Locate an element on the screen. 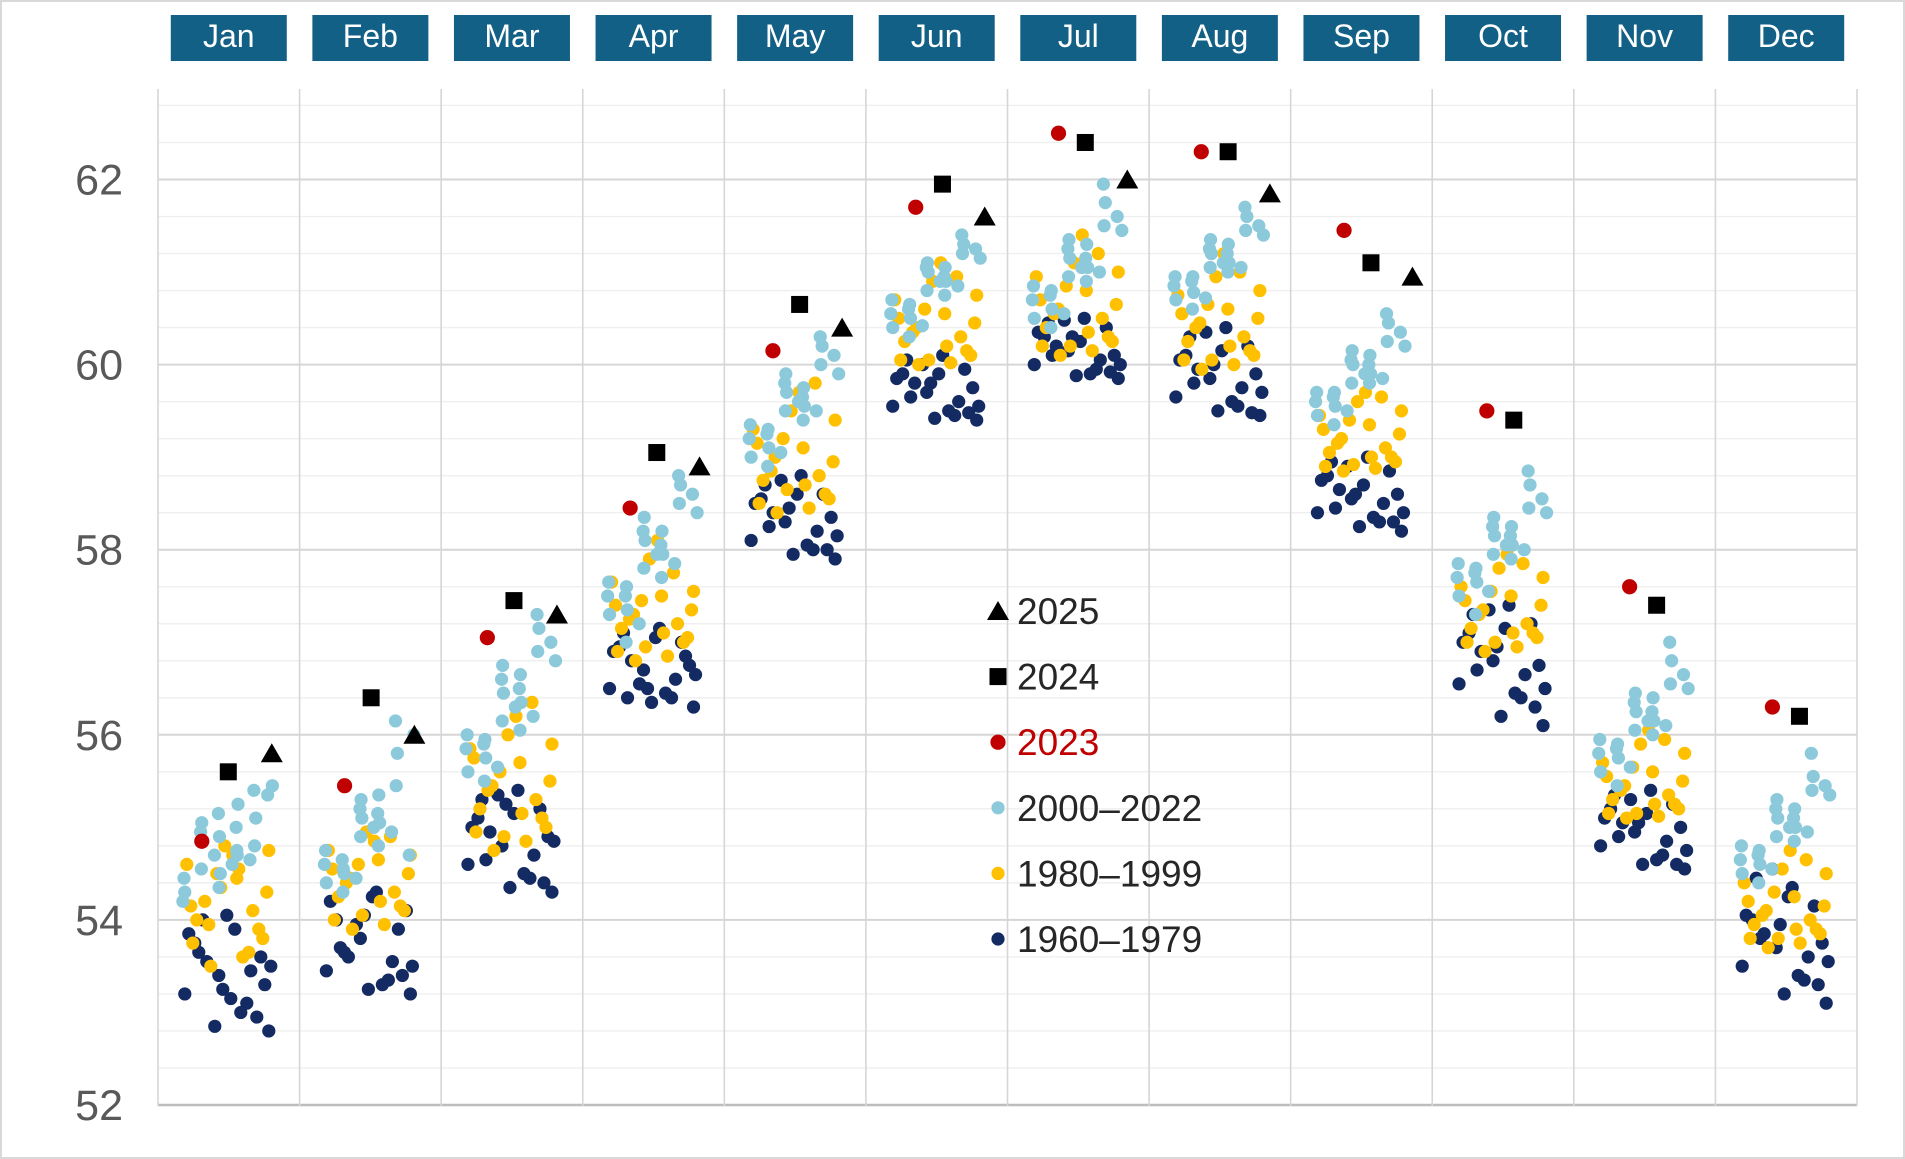 The height and width of the screenshot is (1159, 1905). point-2024 is located at coordinates (1228, 152).